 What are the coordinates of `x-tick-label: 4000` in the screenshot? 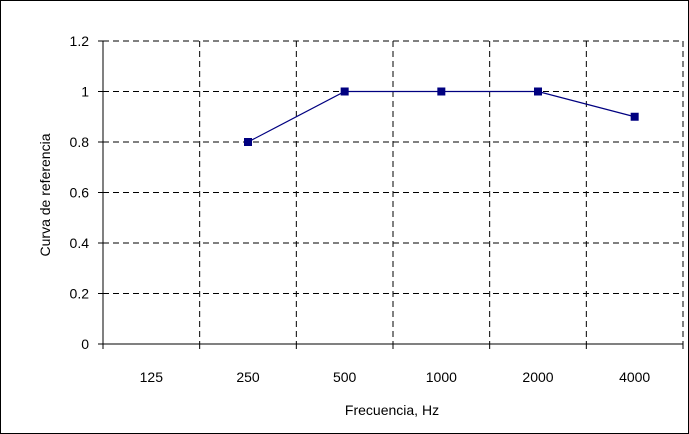 It's located at (634, 377).